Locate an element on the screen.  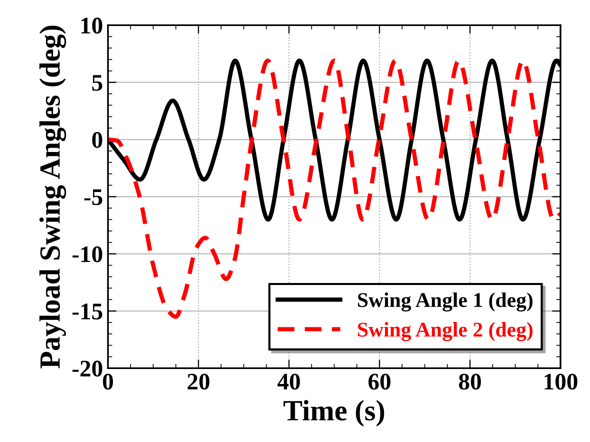
y-tick-label: 10 is located at coordinates (91, 26).